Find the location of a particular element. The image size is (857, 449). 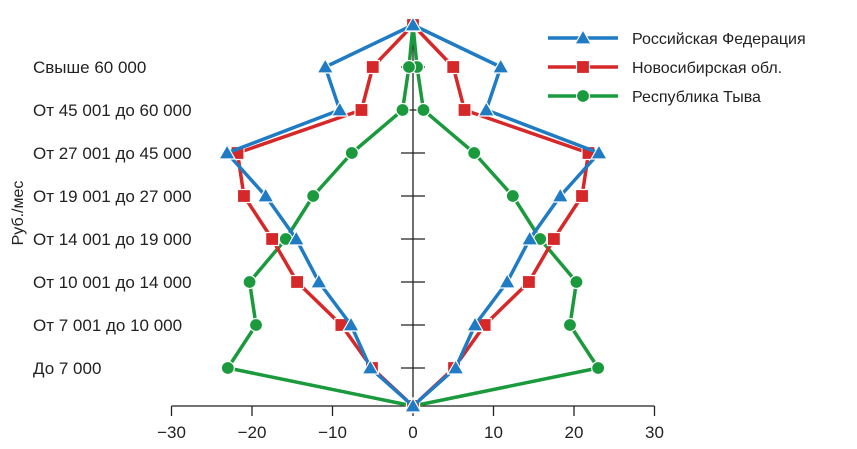

legend-label: Российская Федерация is located at coordinates (719, 39).